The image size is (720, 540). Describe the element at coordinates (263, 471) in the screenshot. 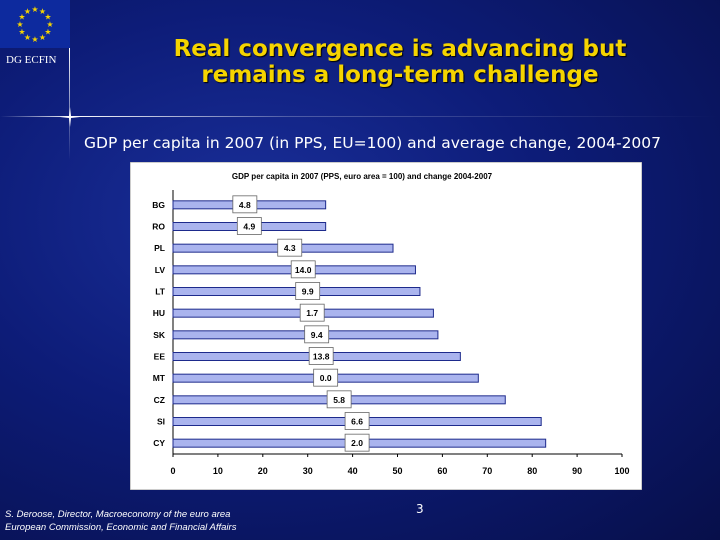

I see `x-tick-label: 20` at that location.